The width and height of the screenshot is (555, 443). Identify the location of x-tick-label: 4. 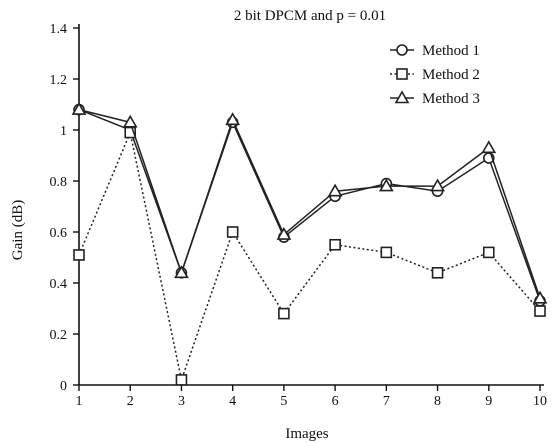
(232, 401).